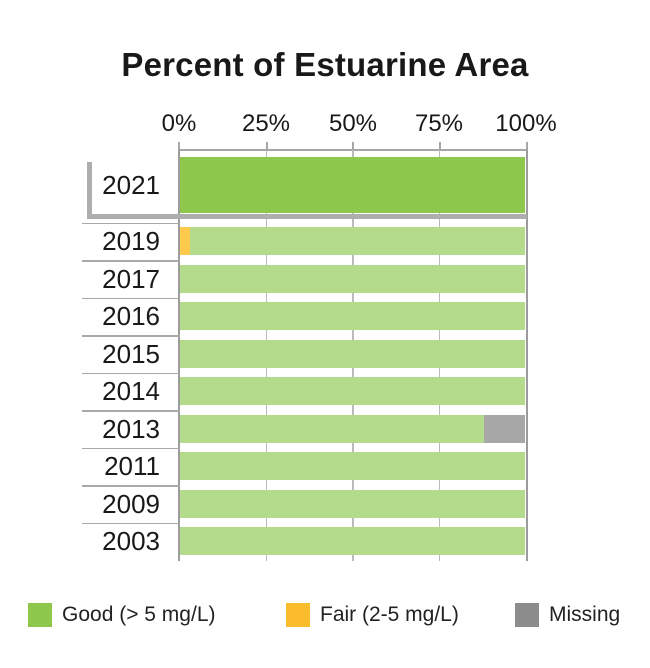  I want to click on legend-swatch-good-icon, so click(40, 615).